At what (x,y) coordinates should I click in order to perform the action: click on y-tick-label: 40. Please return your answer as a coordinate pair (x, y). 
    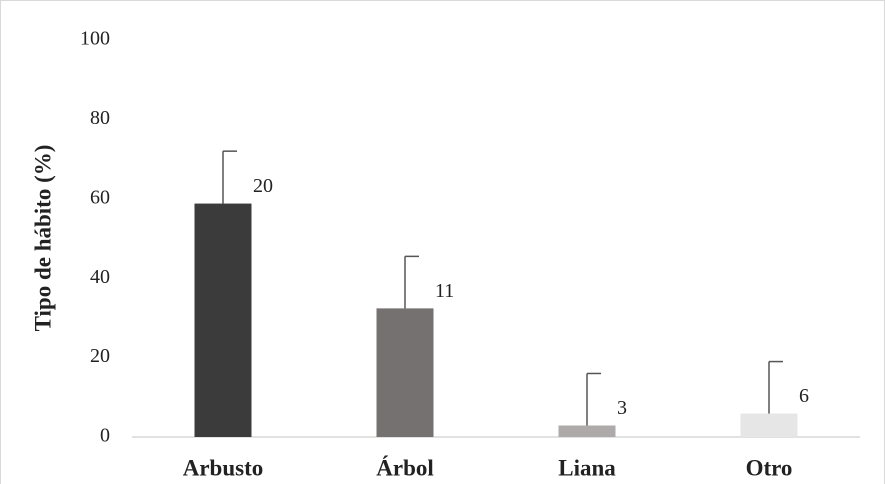
    Looking at the image, I should click on (100, 277).